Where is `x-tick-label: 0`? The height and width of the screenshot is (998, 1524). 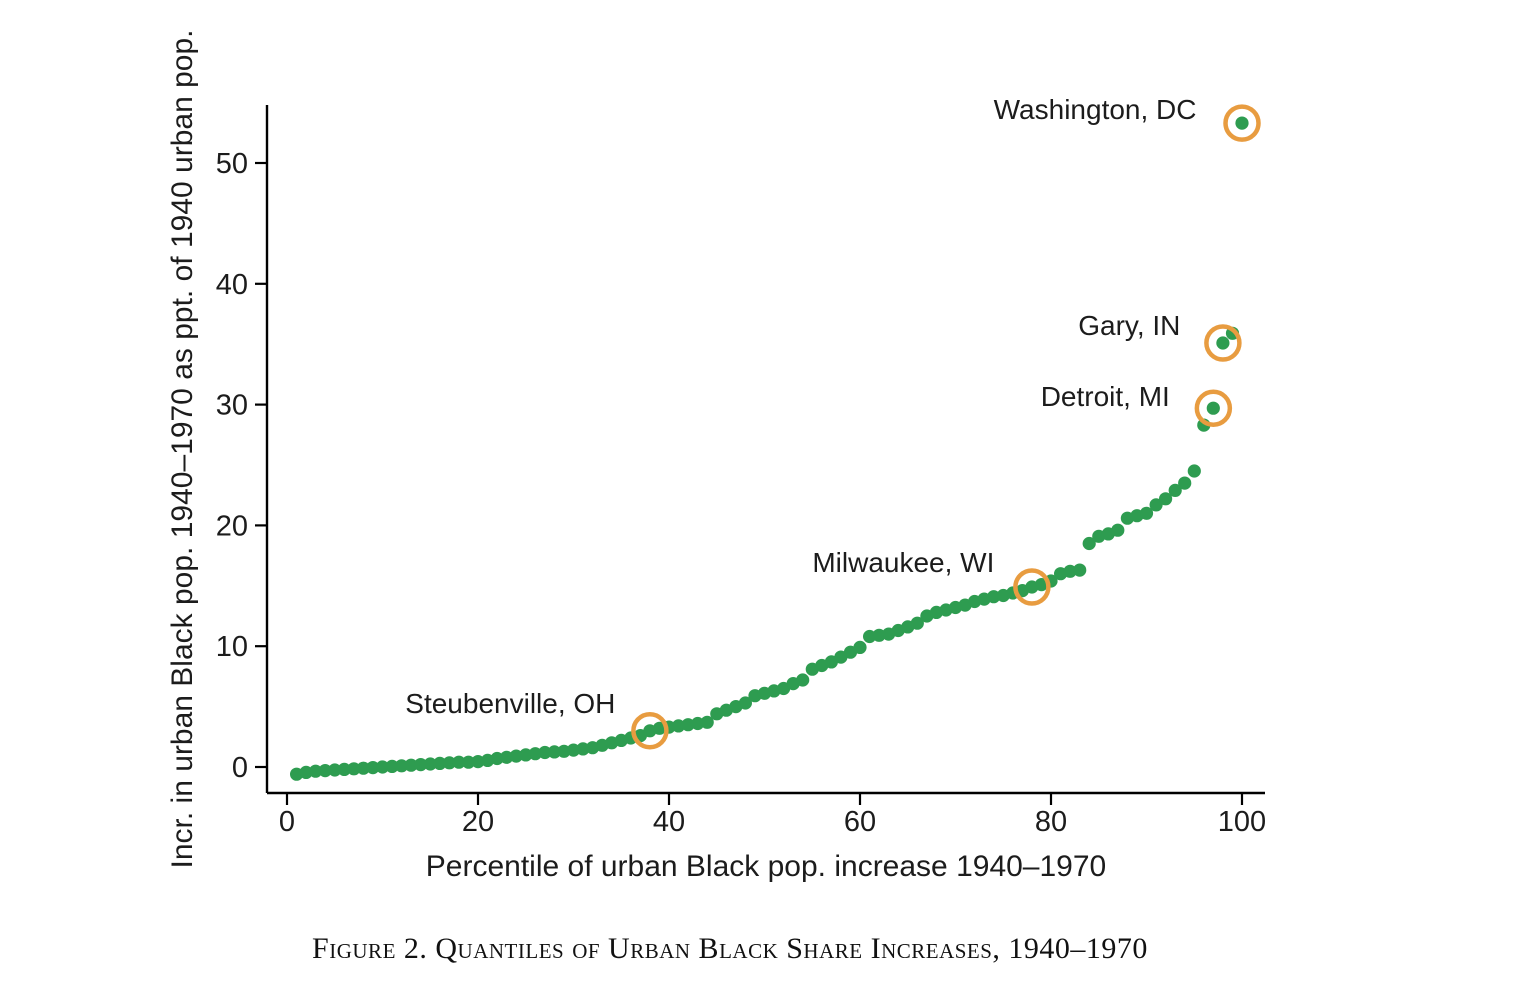
x-tick-label: 0 is located at coordinates (287, 822).